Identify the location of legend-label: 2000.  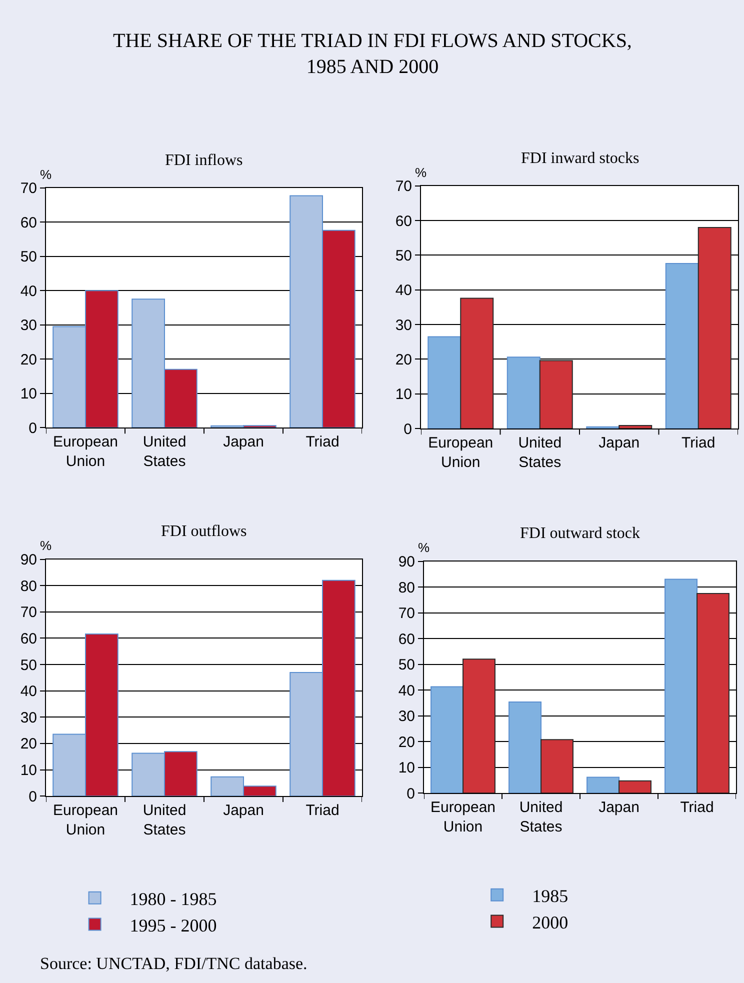
(550, 922).